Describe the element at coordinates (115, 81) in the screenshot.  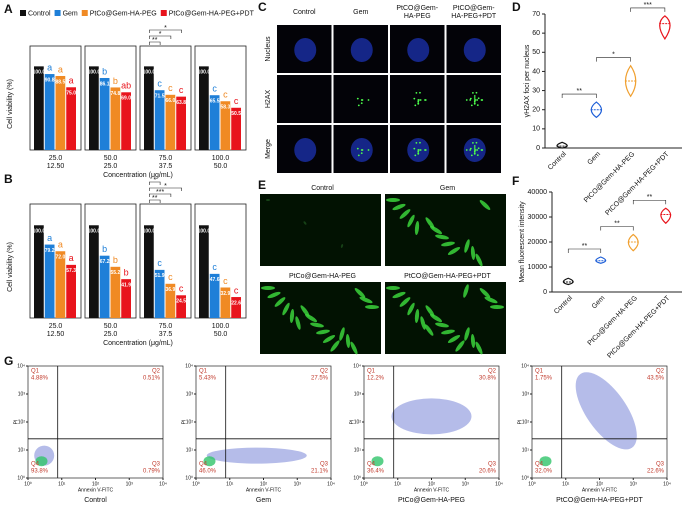
I see `significance-letter: b` at that location.